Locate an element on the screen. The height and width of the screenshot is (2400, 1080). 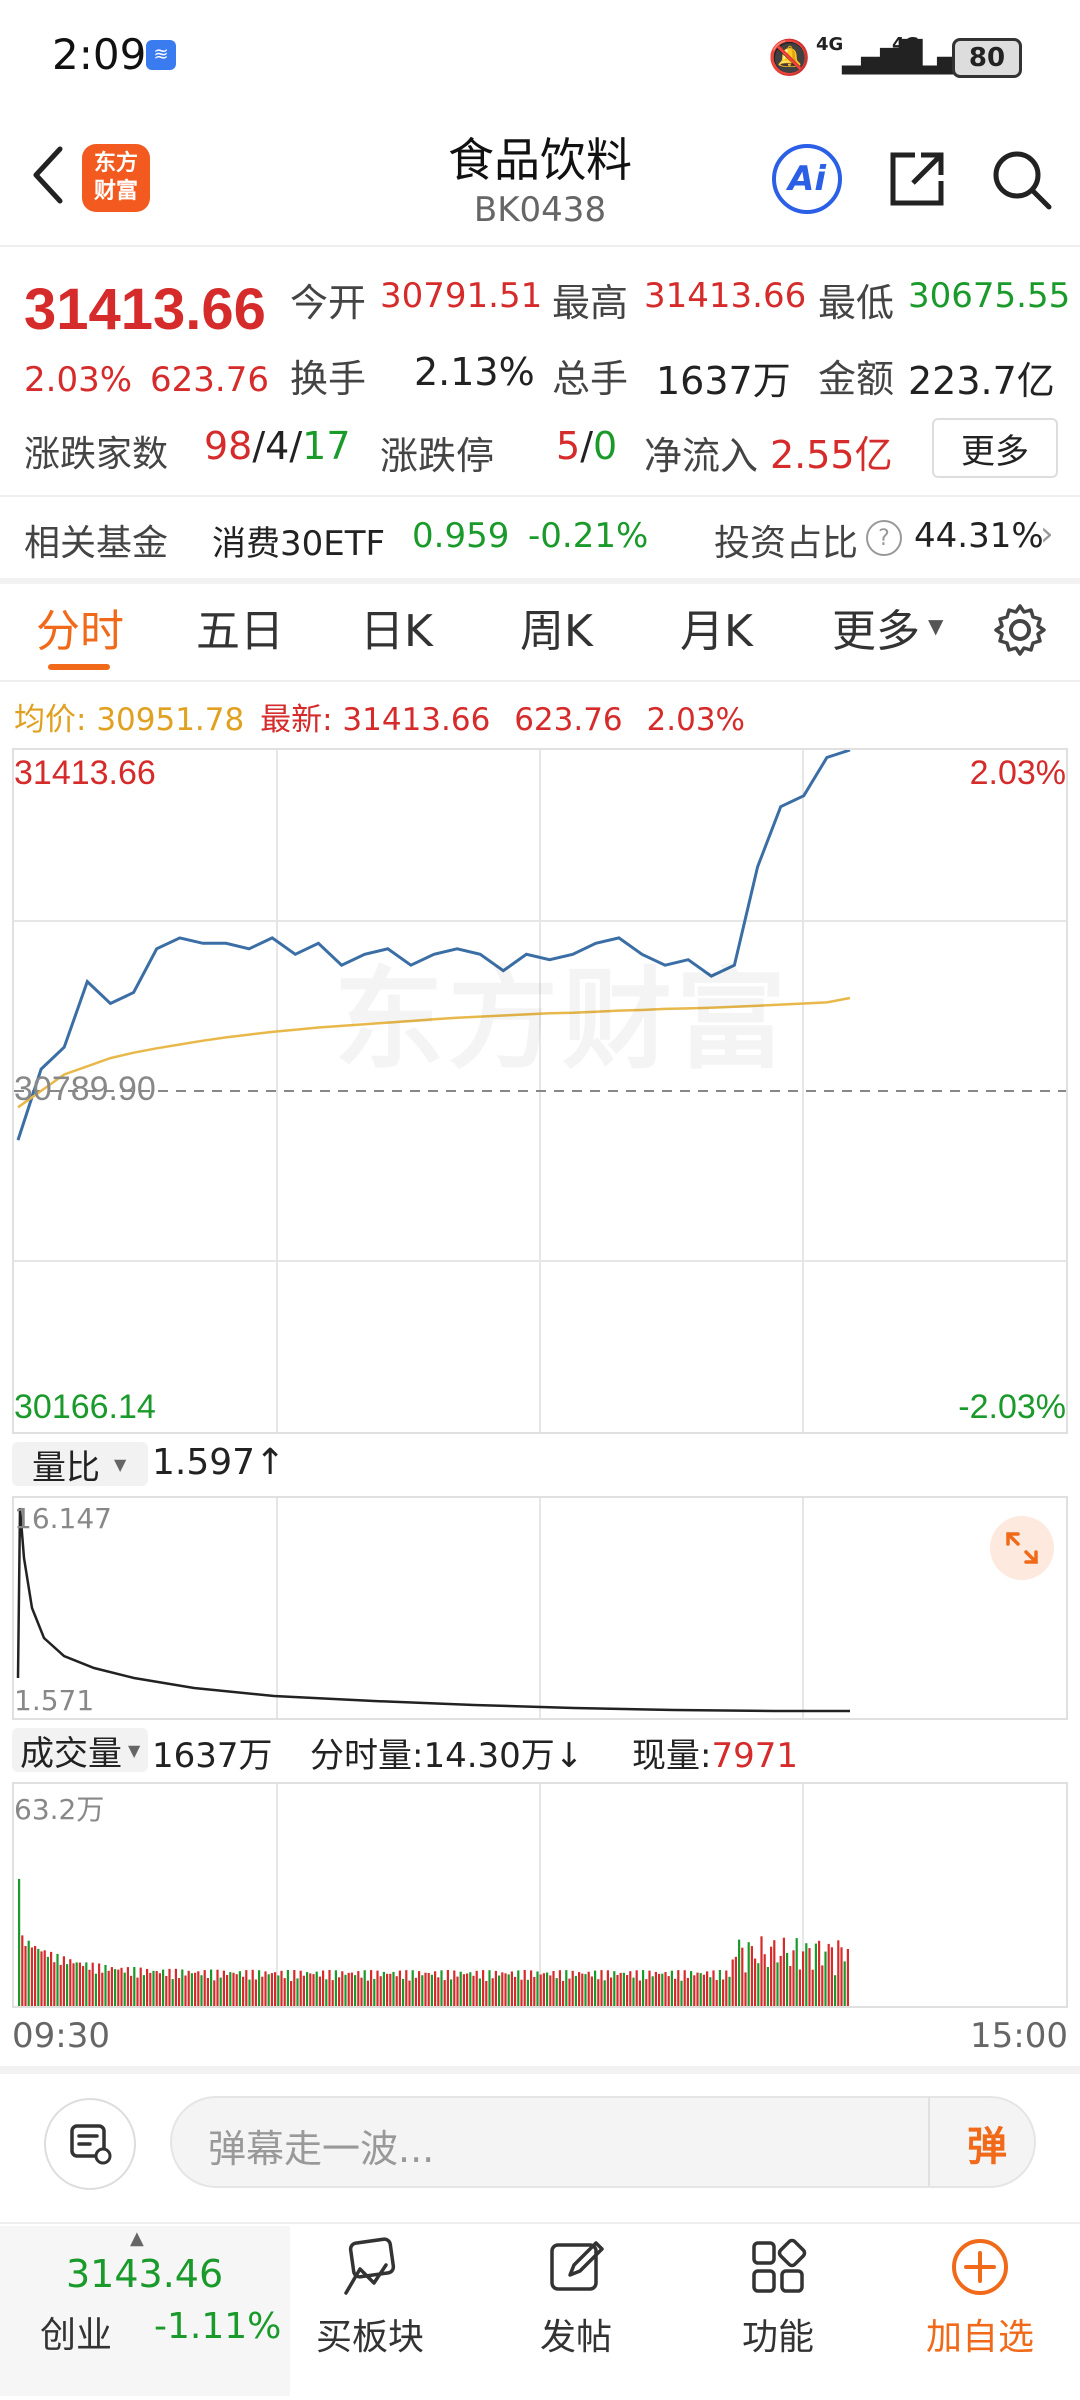
expand-icon is located at coordinates (1022, 1548).